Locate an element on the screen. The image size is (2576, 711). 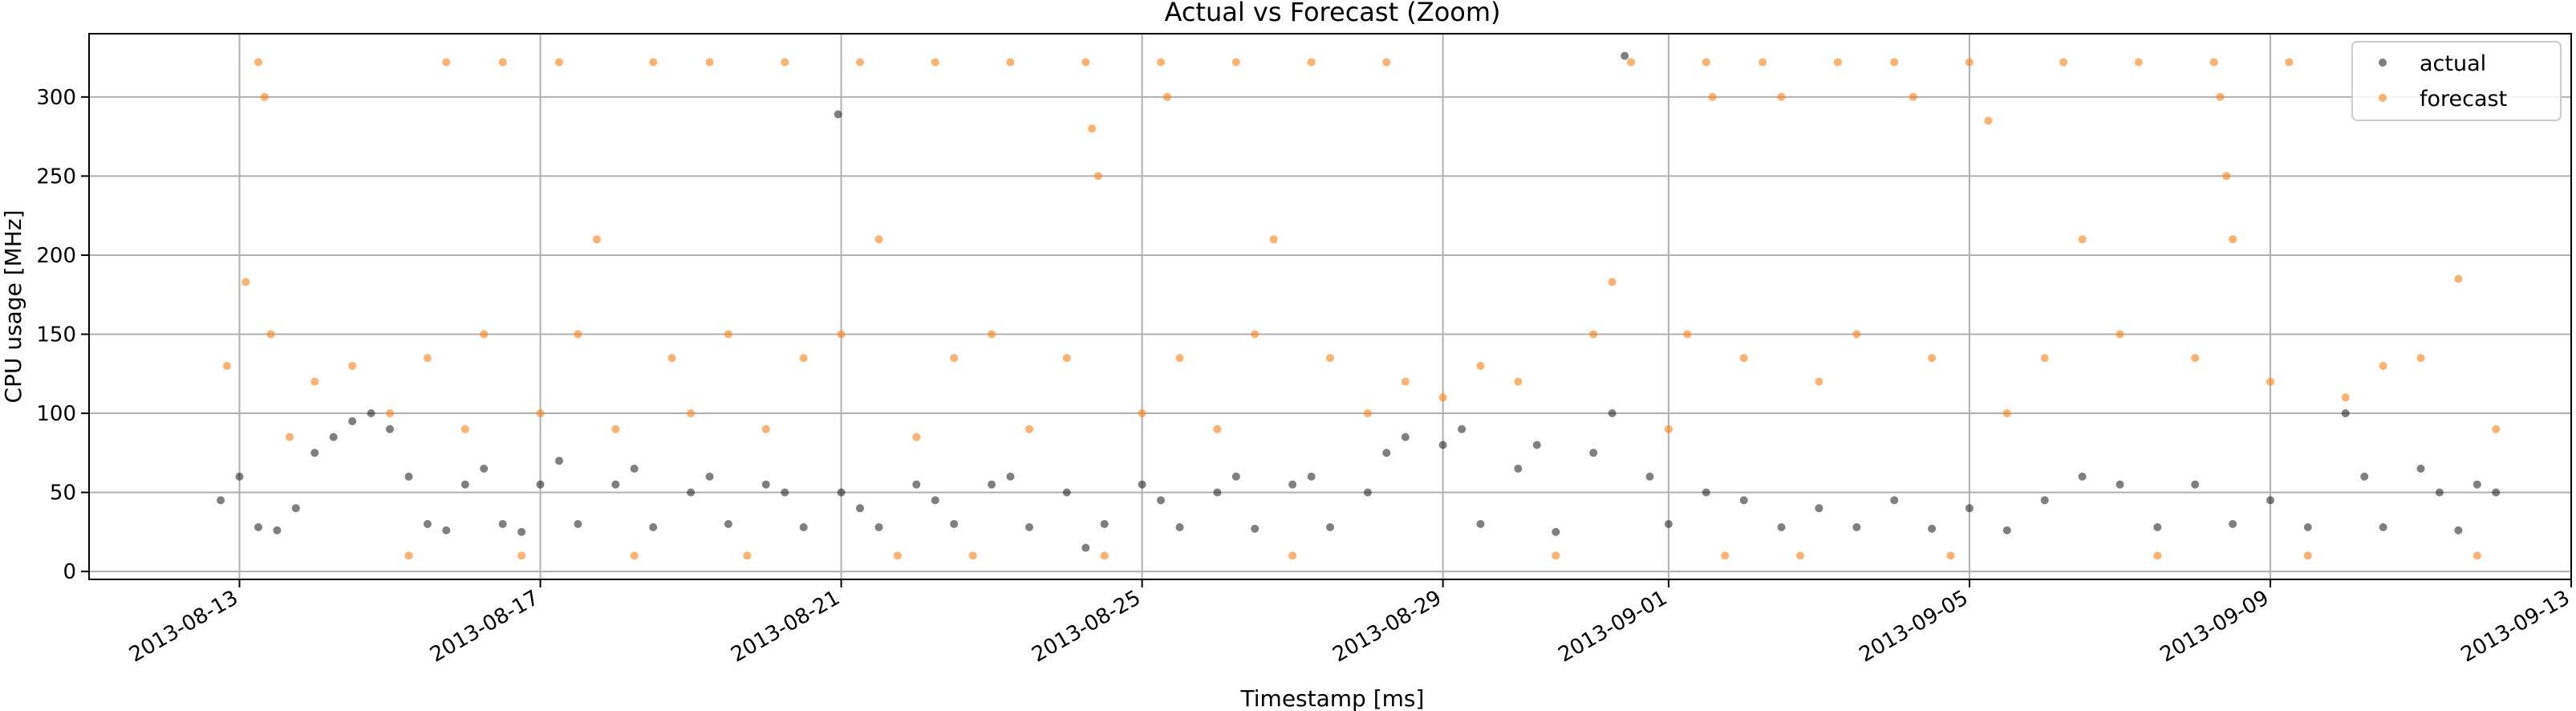
x-tick-label: 2013-09-01 is located at coordinates (1613, 627).